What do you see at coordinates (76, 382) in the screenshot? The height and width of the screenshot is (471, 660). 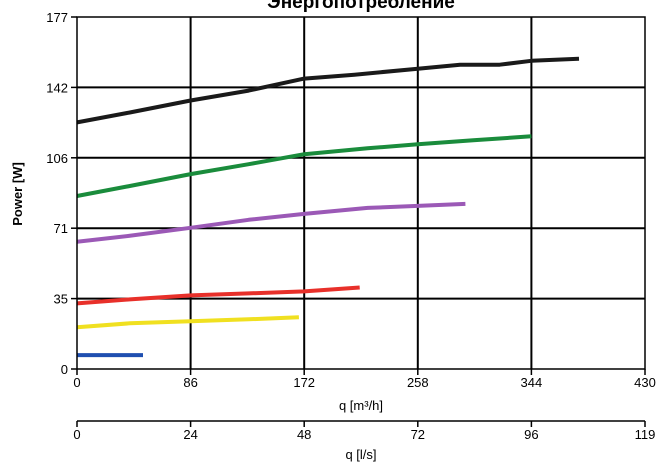 I see `x-tick-label: 0` at bounding box center [76, 382].